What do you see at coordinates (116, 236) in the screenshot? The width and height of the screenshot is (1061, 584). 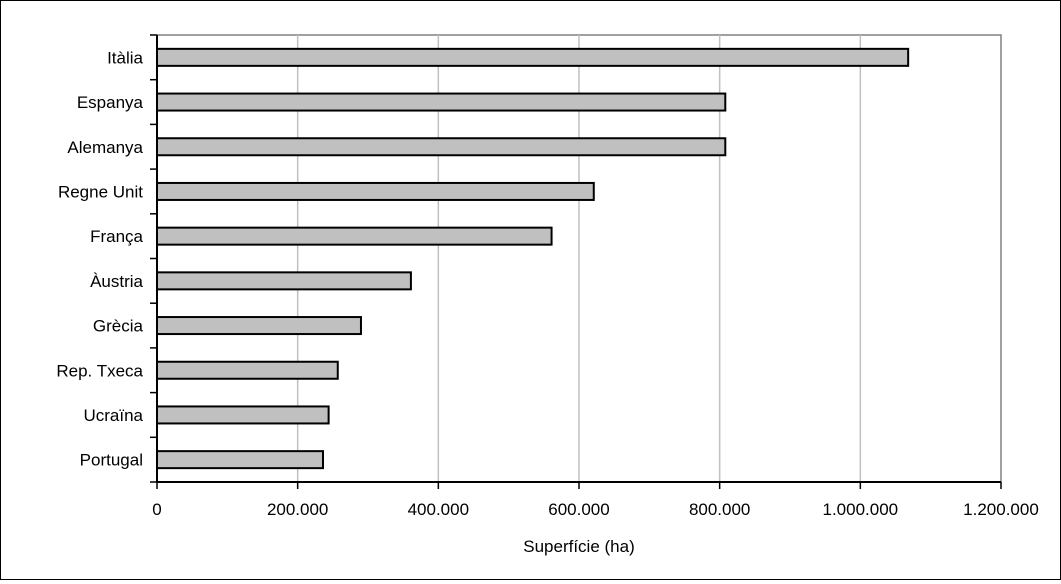 I see `y-tick-label: França` at bounding box center [116, 236].